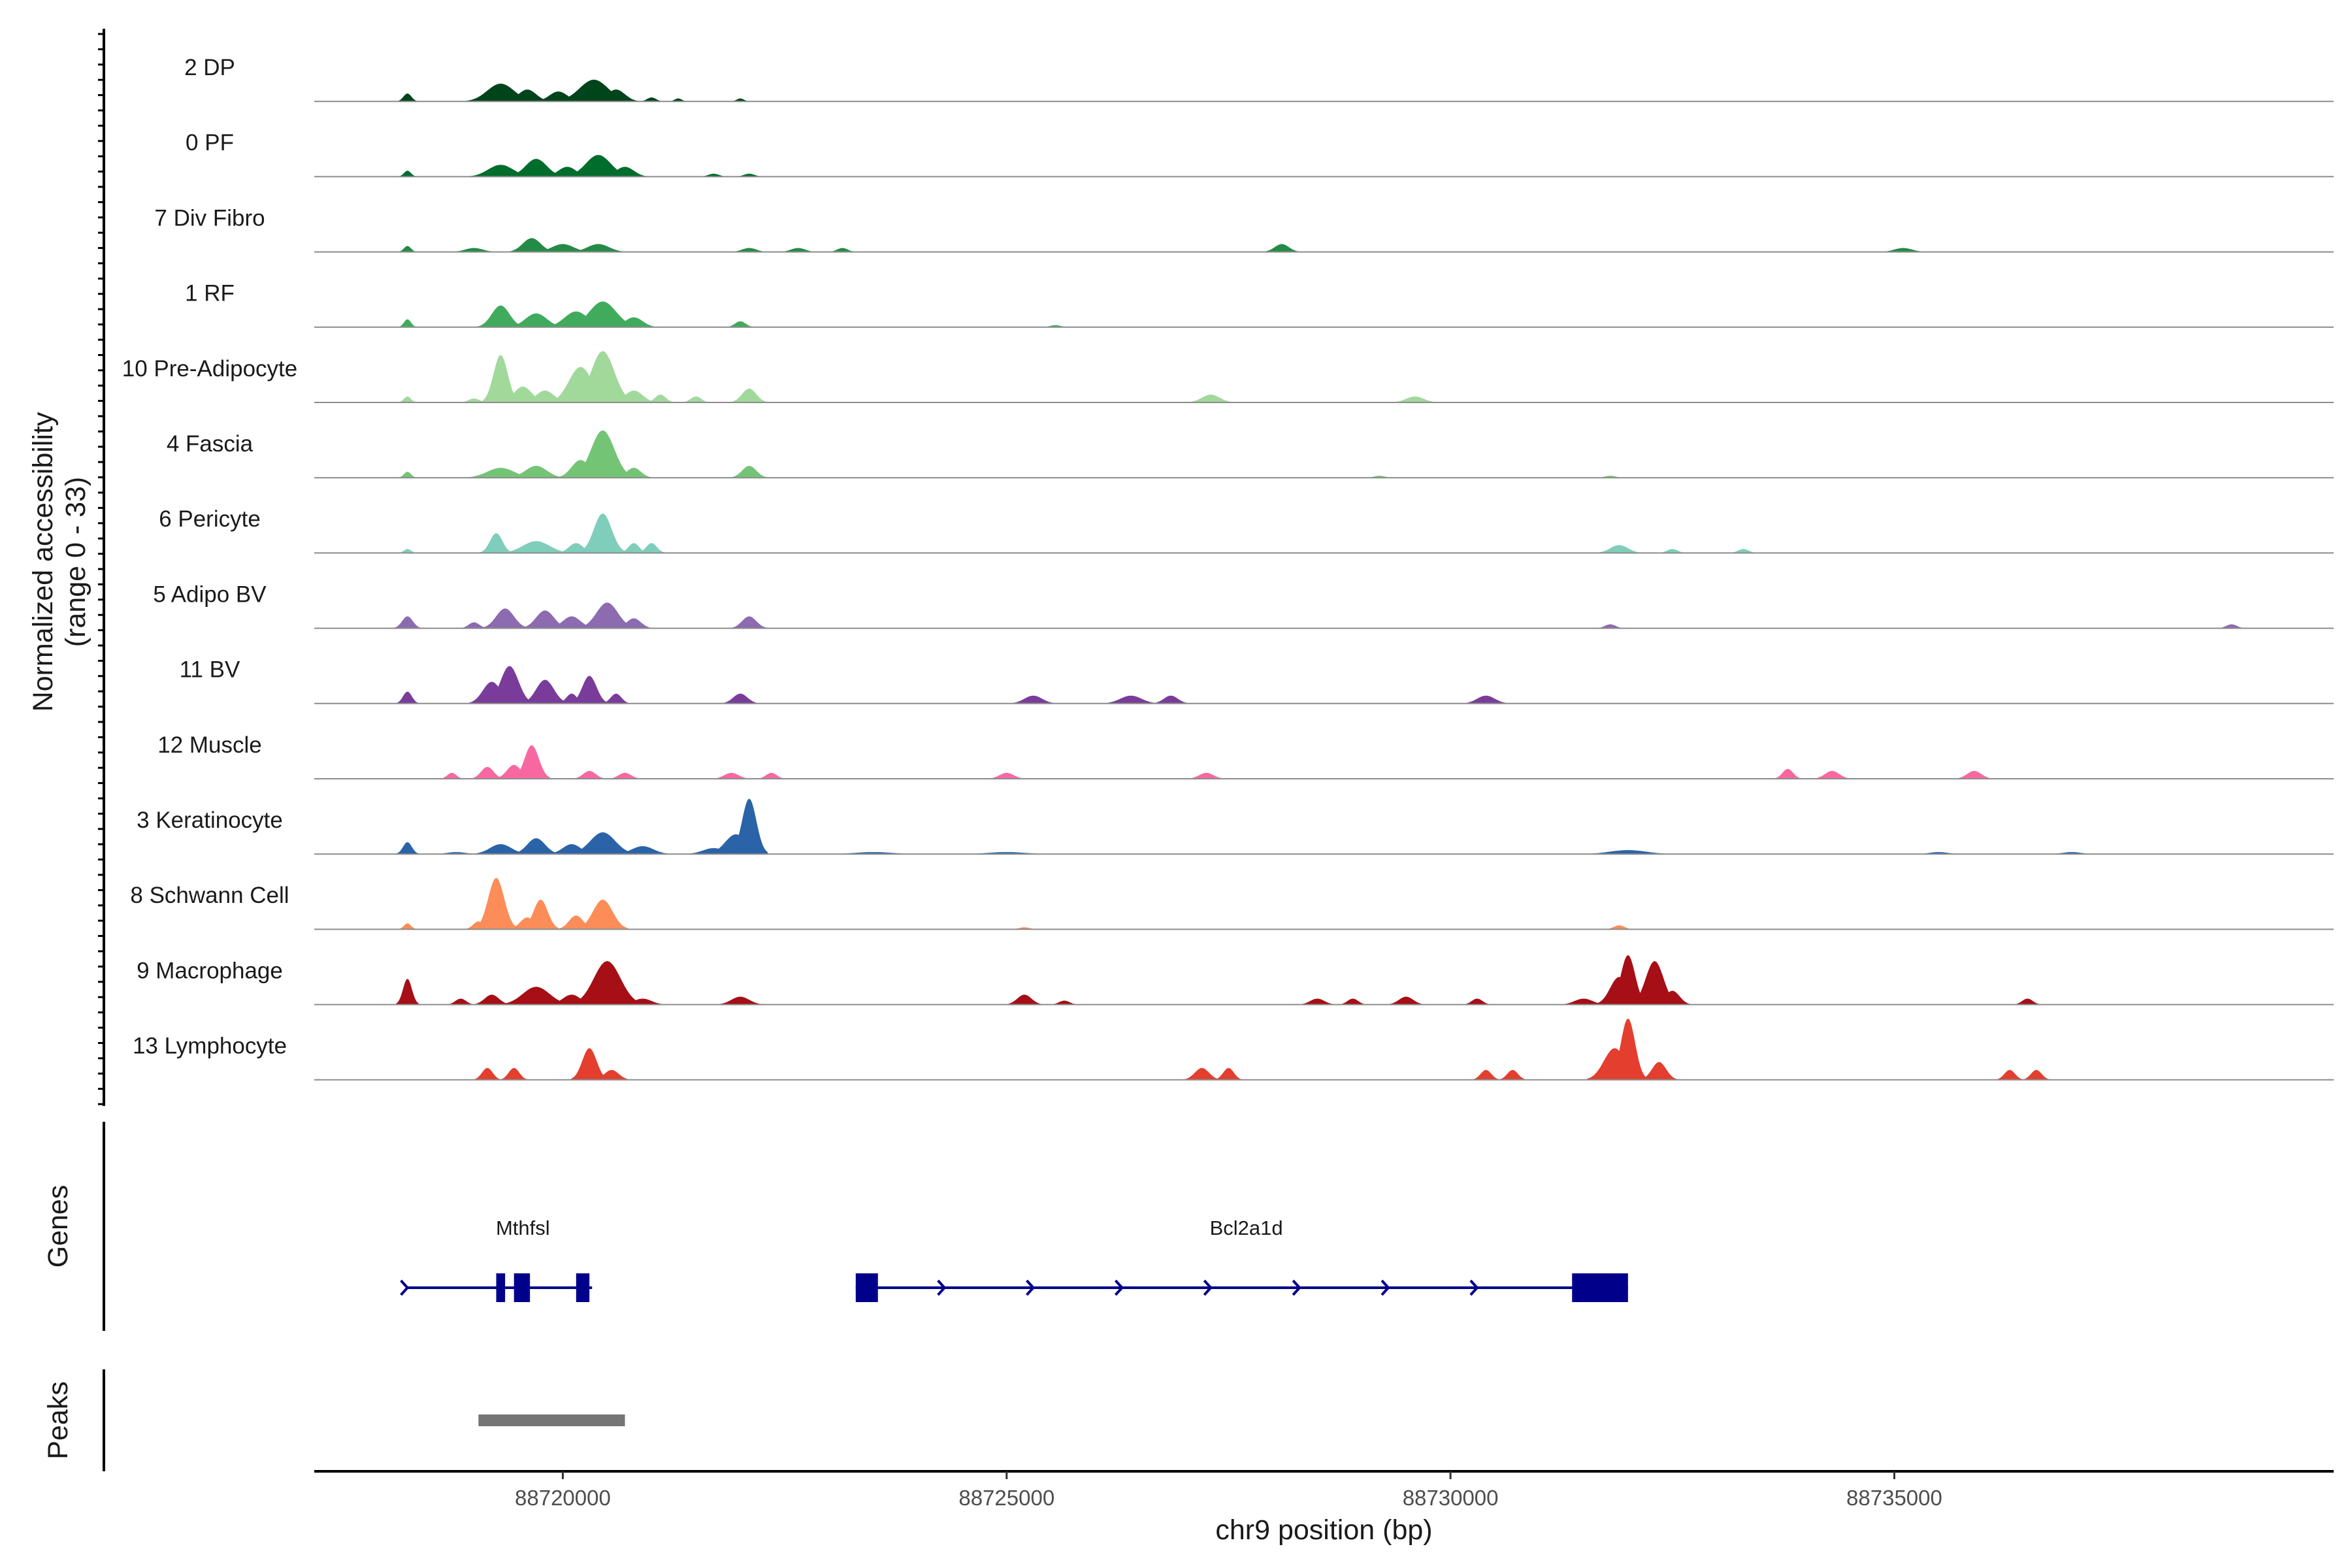 The image size is (2352, 1568). I want to click on genes-axis-title: Genes, so click(58, 1226).